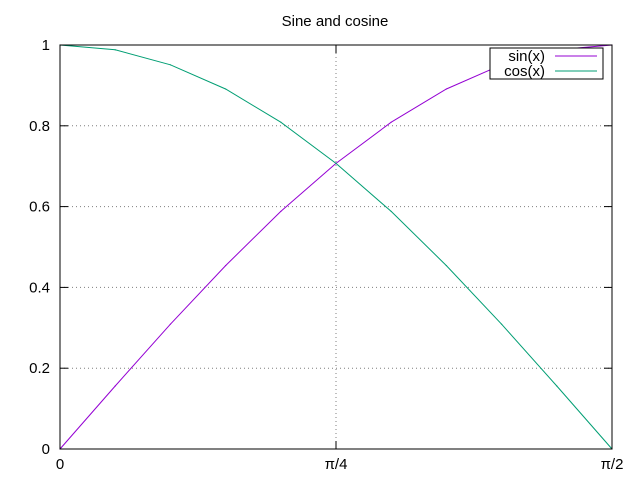  Describe the element at coordinates (39, 368) in the screenshot. I see `y-tick-label: 0.2` at that location.